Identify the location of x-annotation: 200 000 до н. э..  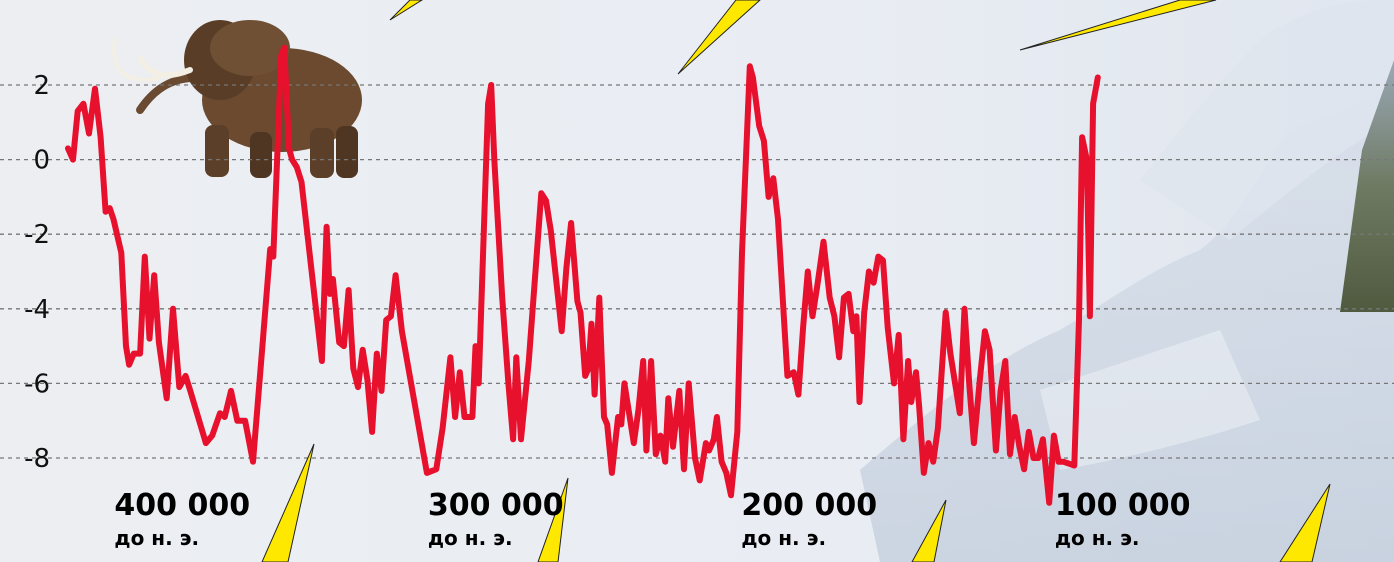
(809, 519).